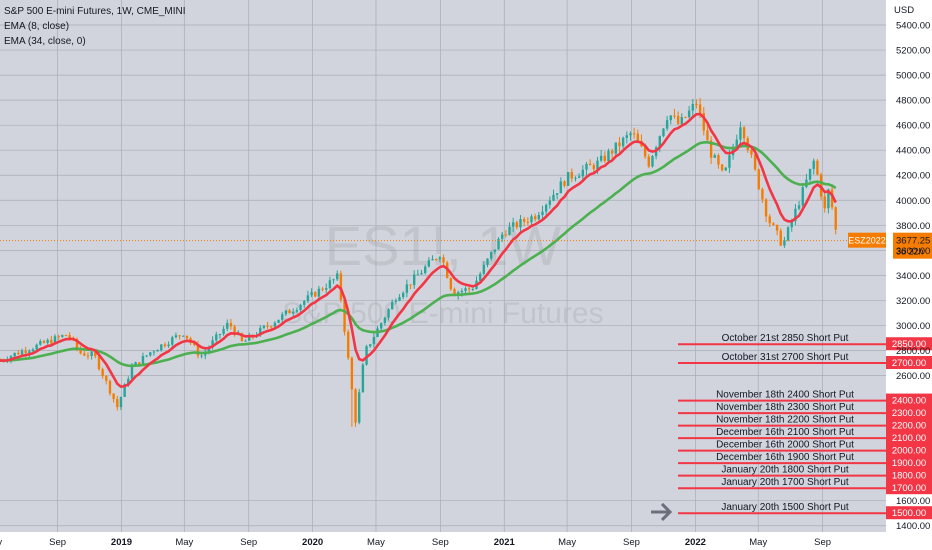 This screenshot has width=932, height=550. What do you see at coordinates (785, 338) in the screenshot?
I see `level-annotation-text: October 21st 2850 Short Put` at bounding box center [785, 338].